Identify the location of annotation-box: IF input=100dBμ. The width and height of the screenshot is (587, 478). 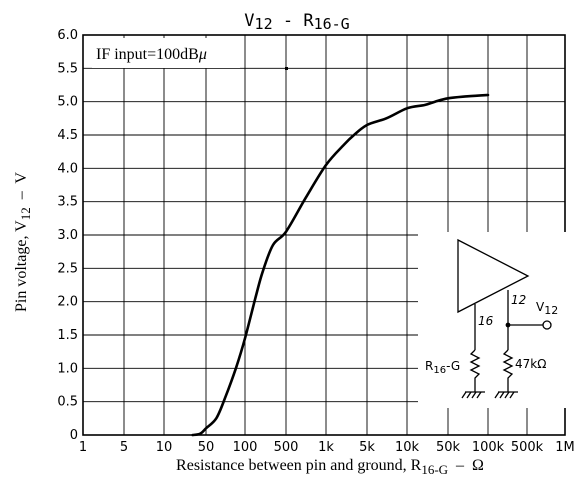
(166, 53).